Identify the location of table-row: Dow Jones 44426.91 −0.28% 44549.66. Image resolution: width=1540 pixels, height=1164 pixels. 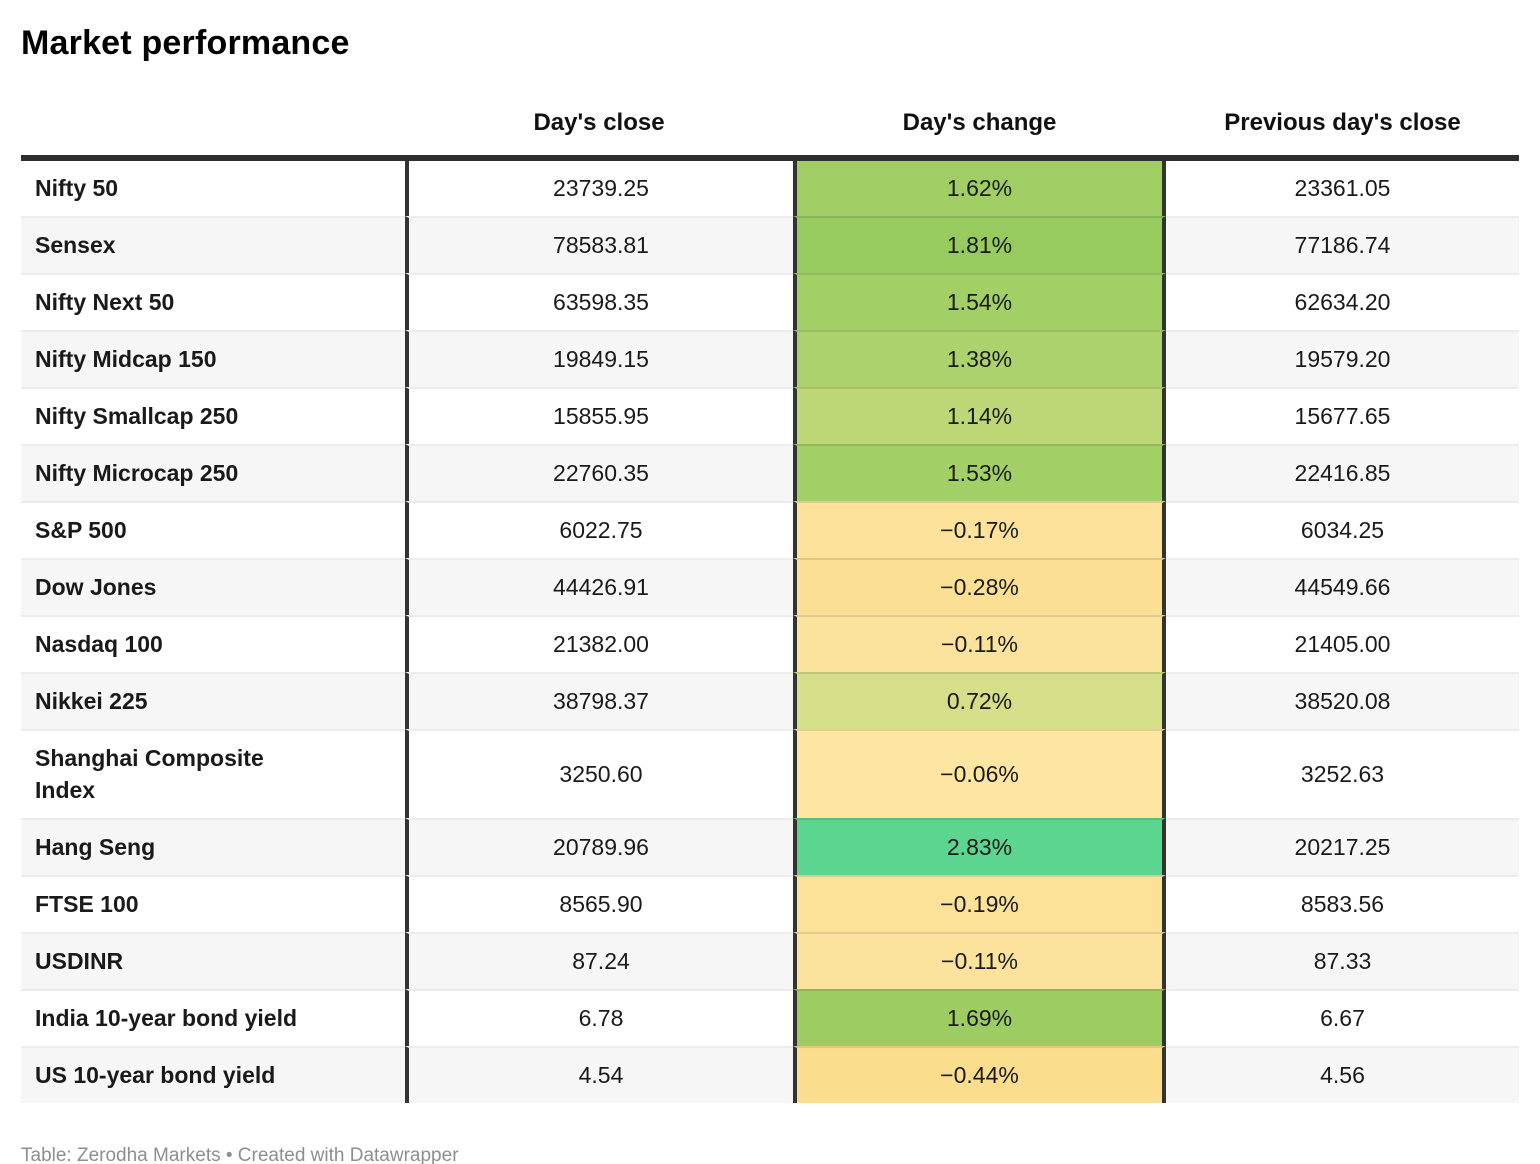
(770, 587).